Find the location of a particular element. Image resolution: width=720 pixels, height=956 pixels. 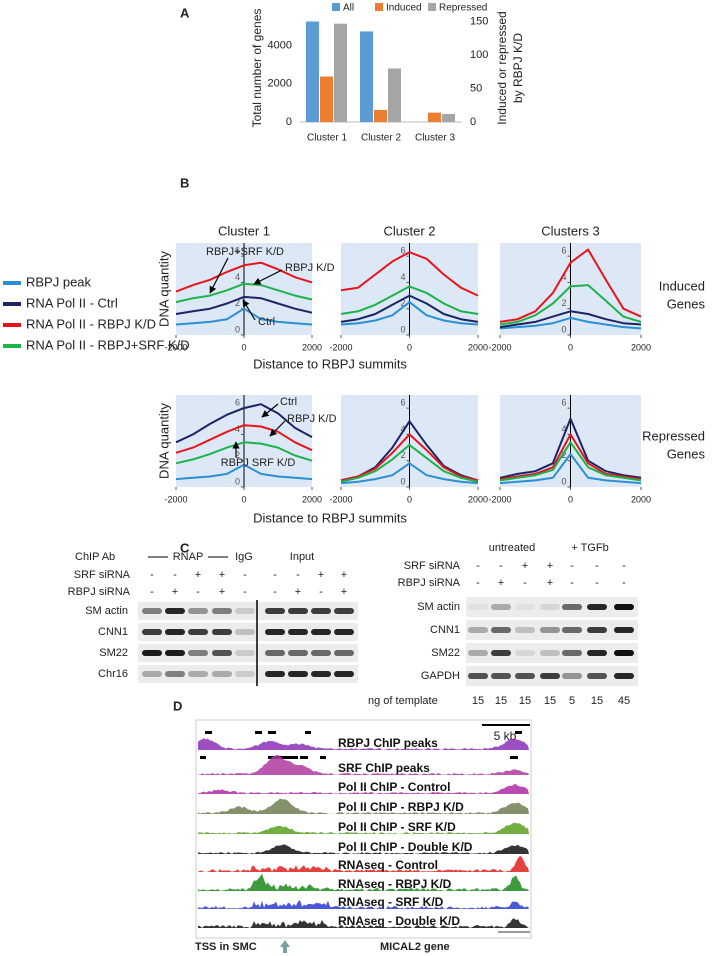

tss-arrow is located at coordinates (285, 946).